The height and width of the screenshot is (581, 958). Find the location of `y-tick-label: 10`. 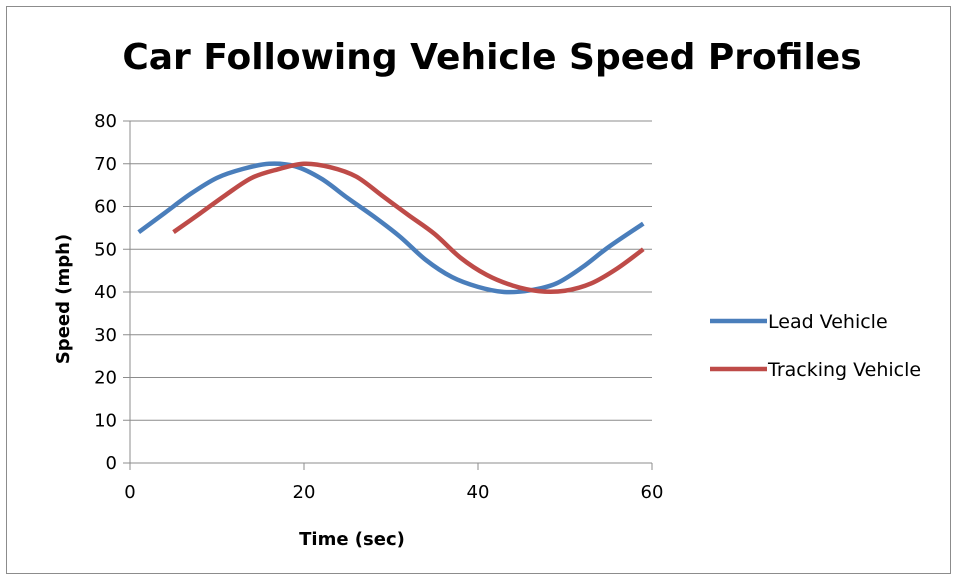

y-tick-label: 10 is located at coordinates (105, 420).